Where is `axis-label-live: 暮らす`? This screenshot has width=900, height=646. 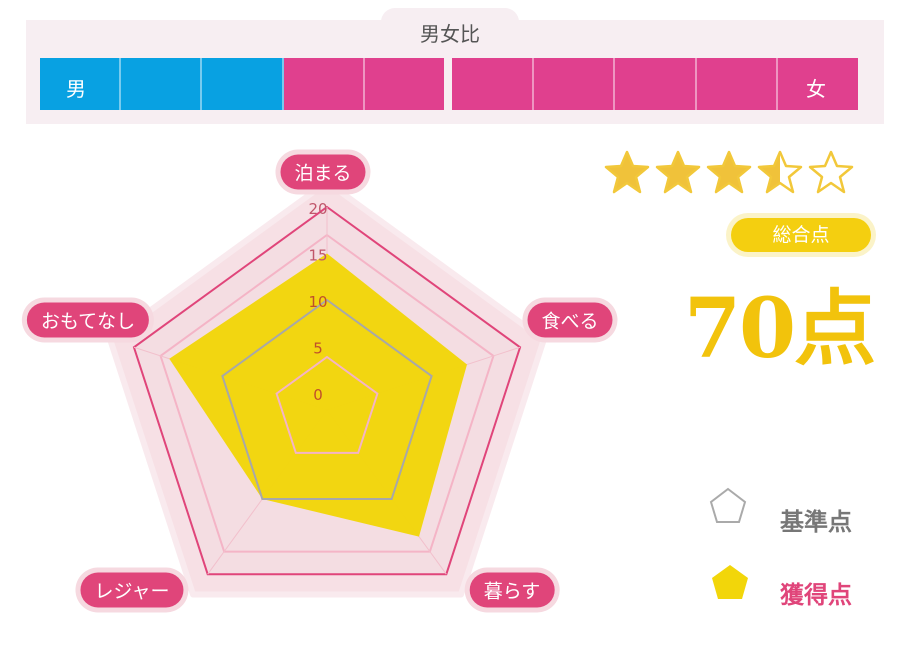
axis-label-live: 暮らす is located at coordinates (512, 590).